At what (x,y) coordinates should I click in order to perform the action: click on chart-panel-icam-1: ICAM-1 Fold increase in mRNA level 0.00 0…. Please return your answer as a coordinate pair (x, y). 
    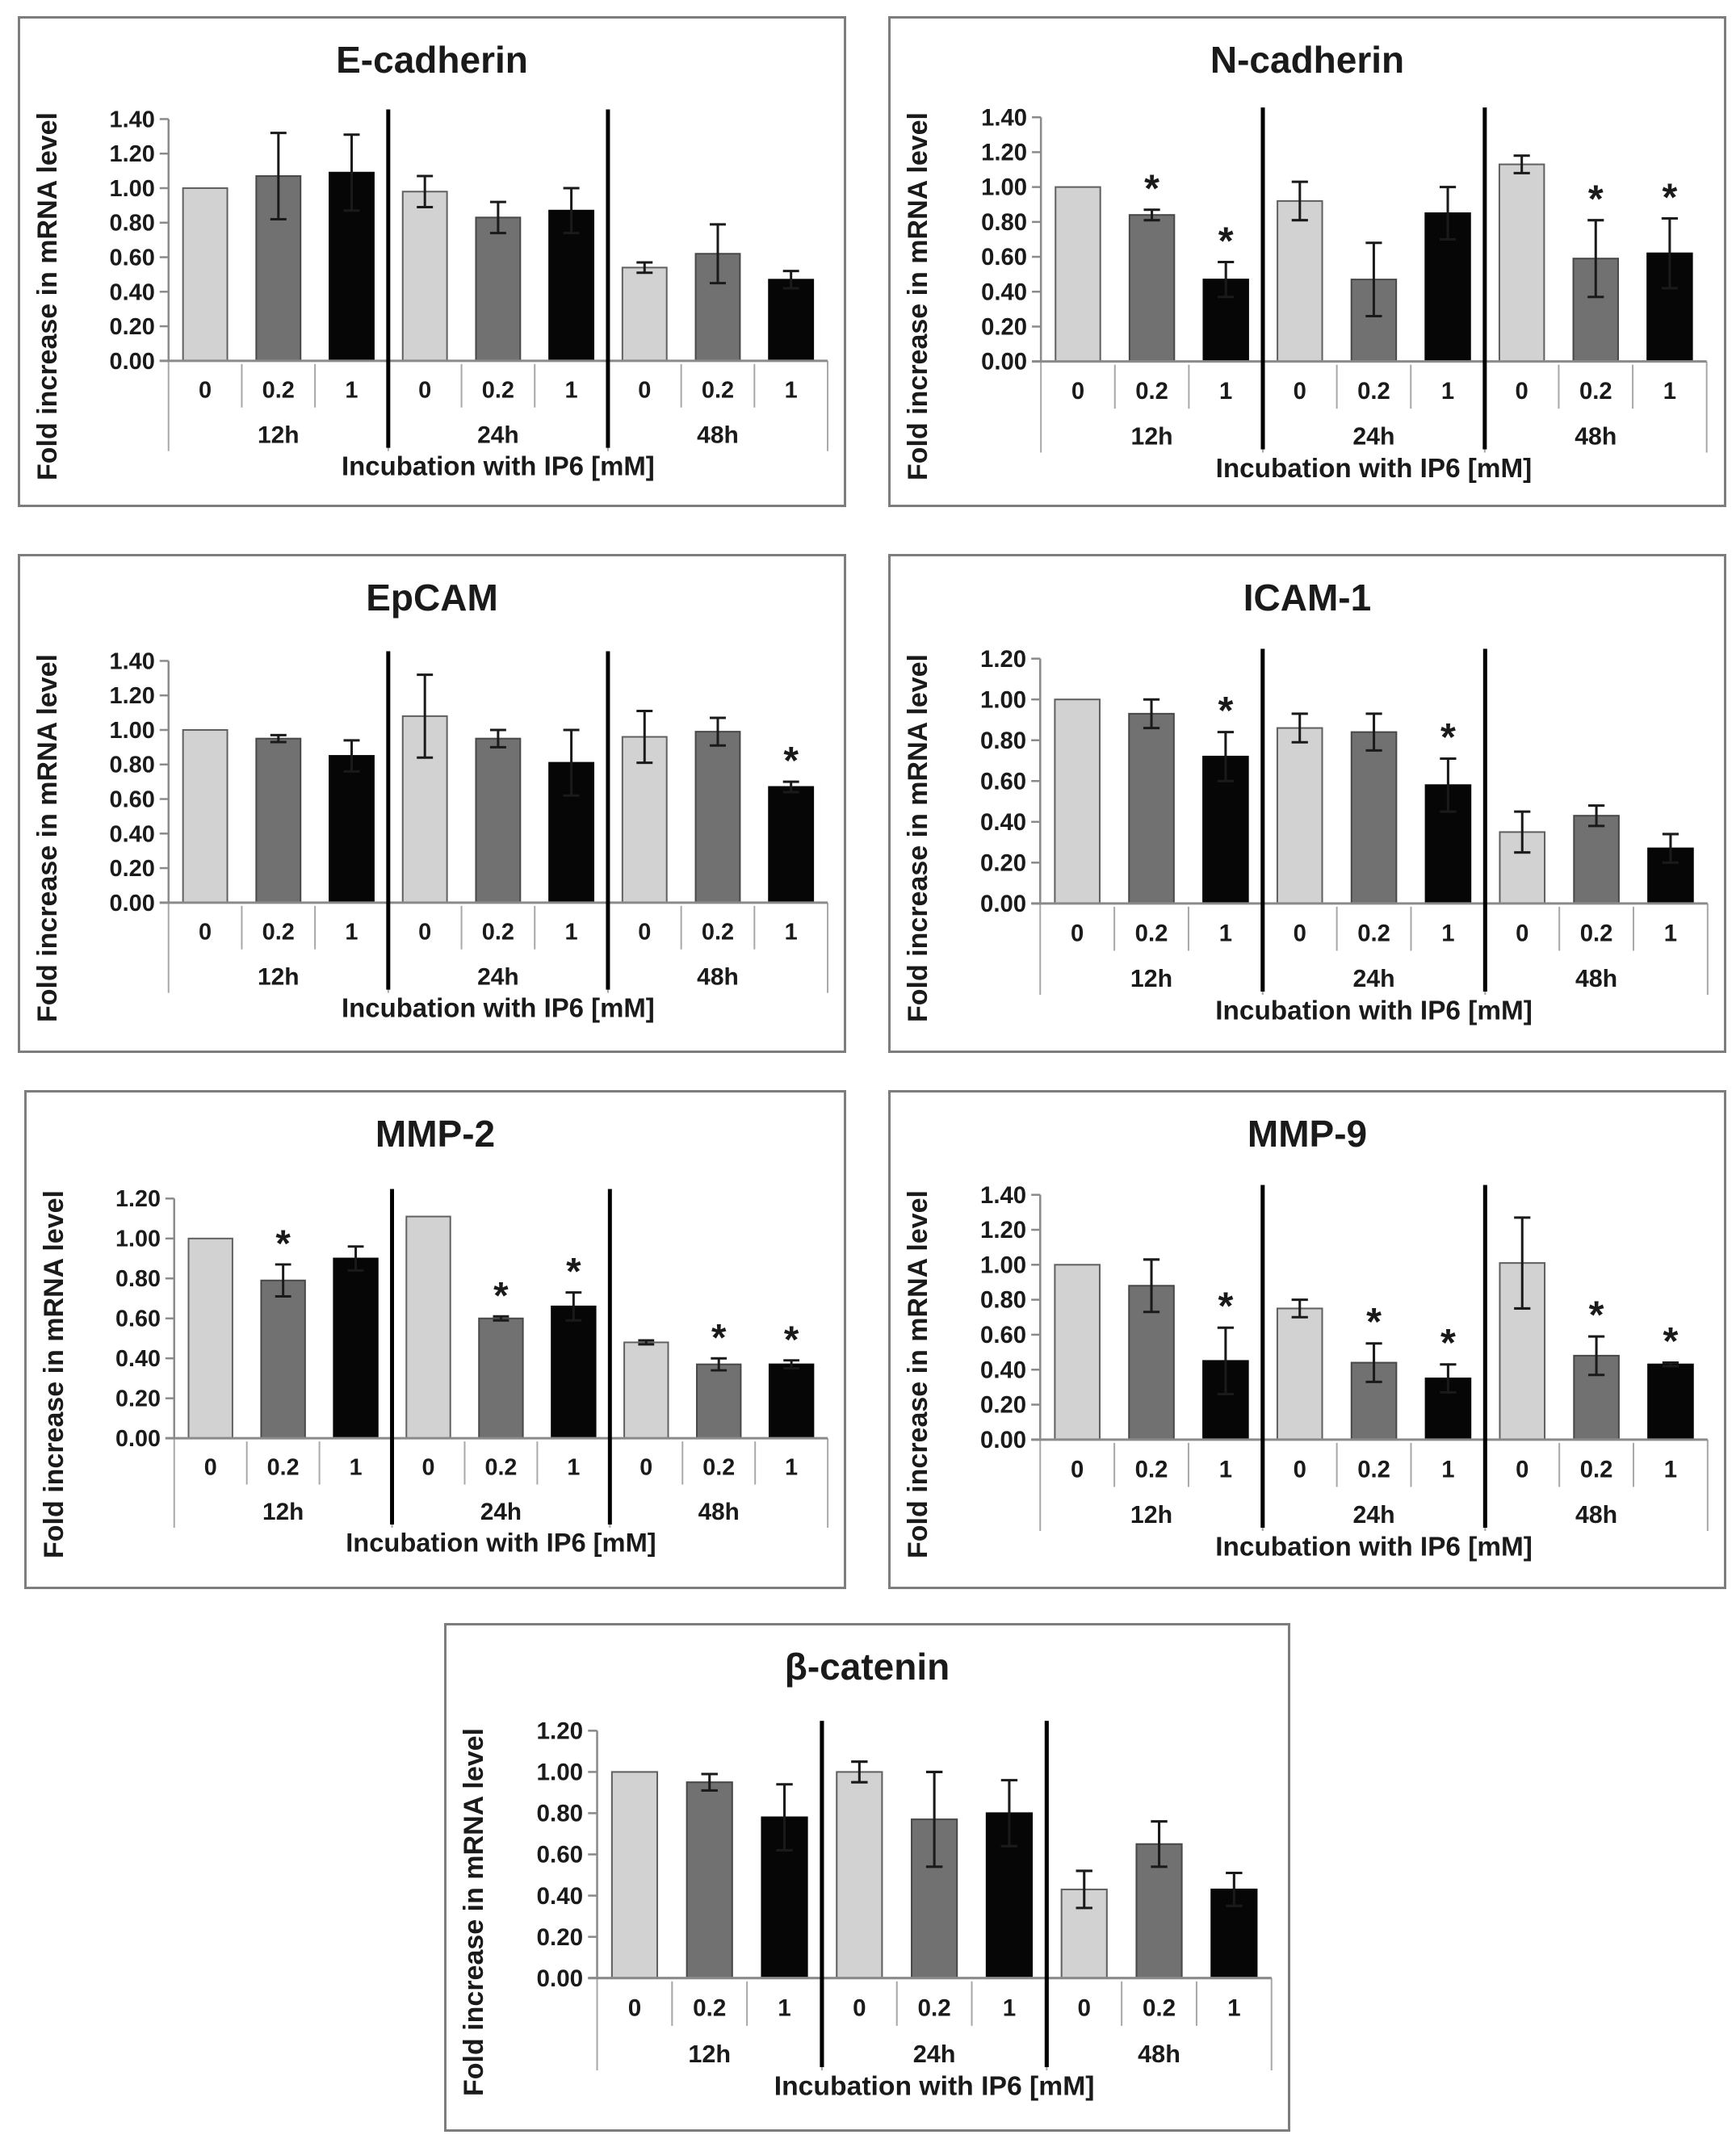
    Looking at the image, I should click on (1307, 803).